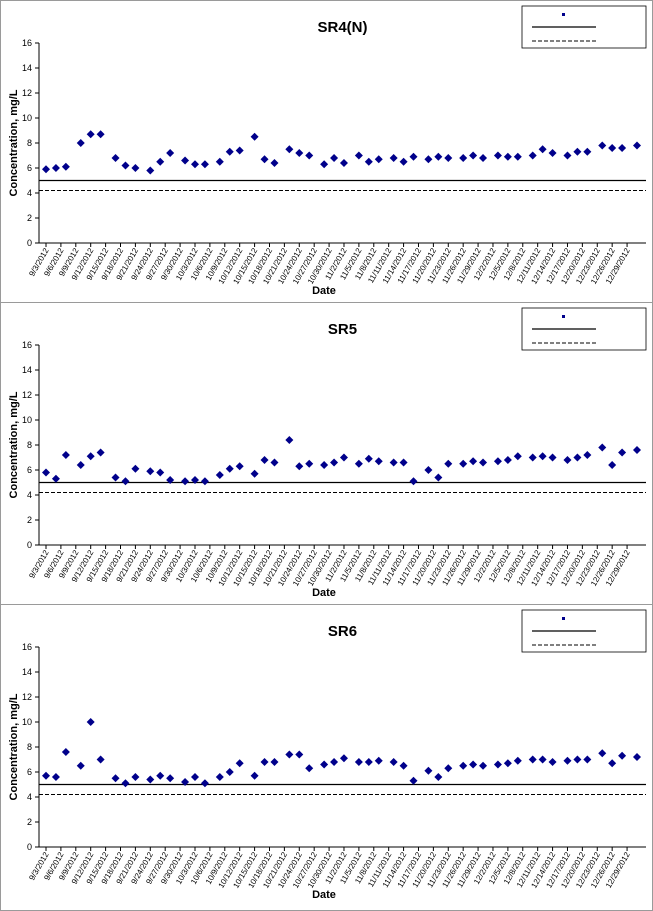 Image resolution: width=653 pixels, height=911 pixels. I want to click on y-tick-label: 10, so click(27, 722).